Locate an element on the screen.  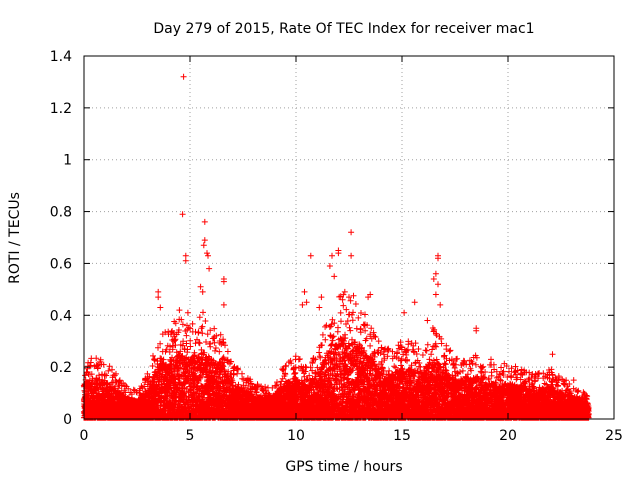
y-tick-label: 0.8 is located at coordinates (61, 213).